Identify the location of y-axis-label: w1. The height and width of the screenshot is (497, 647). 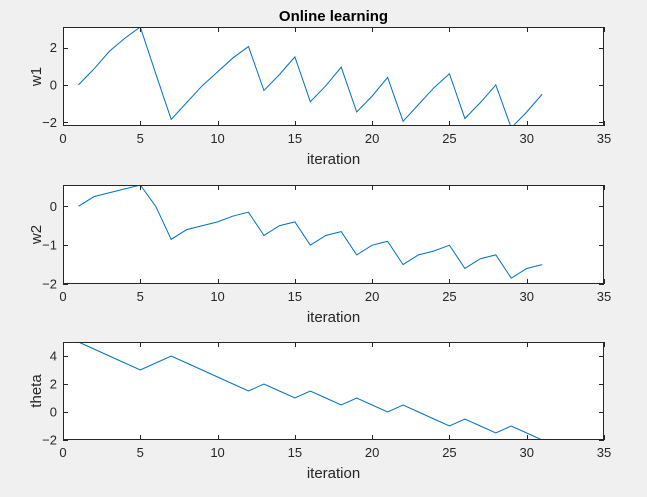
(36, 77).